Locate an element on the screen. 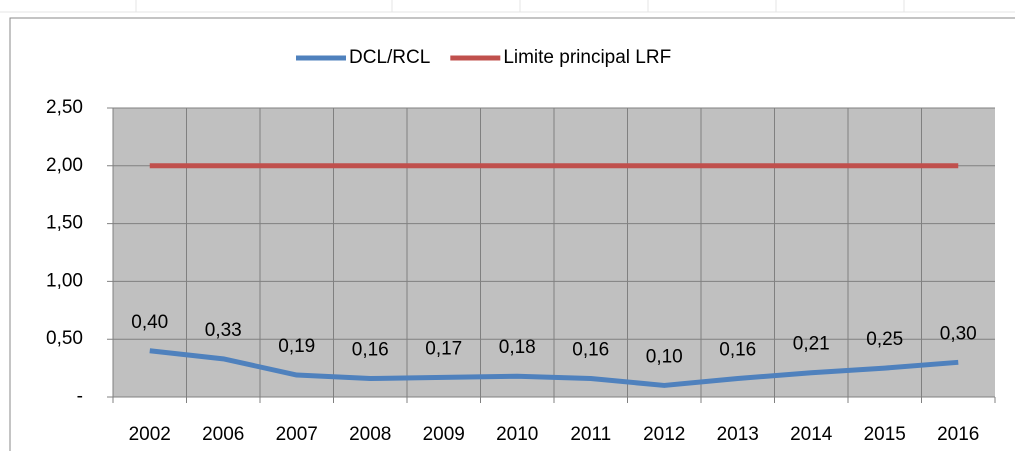 This screenshot has height=451, width=1015. sheet-grid is located at coordinates (507, 6).